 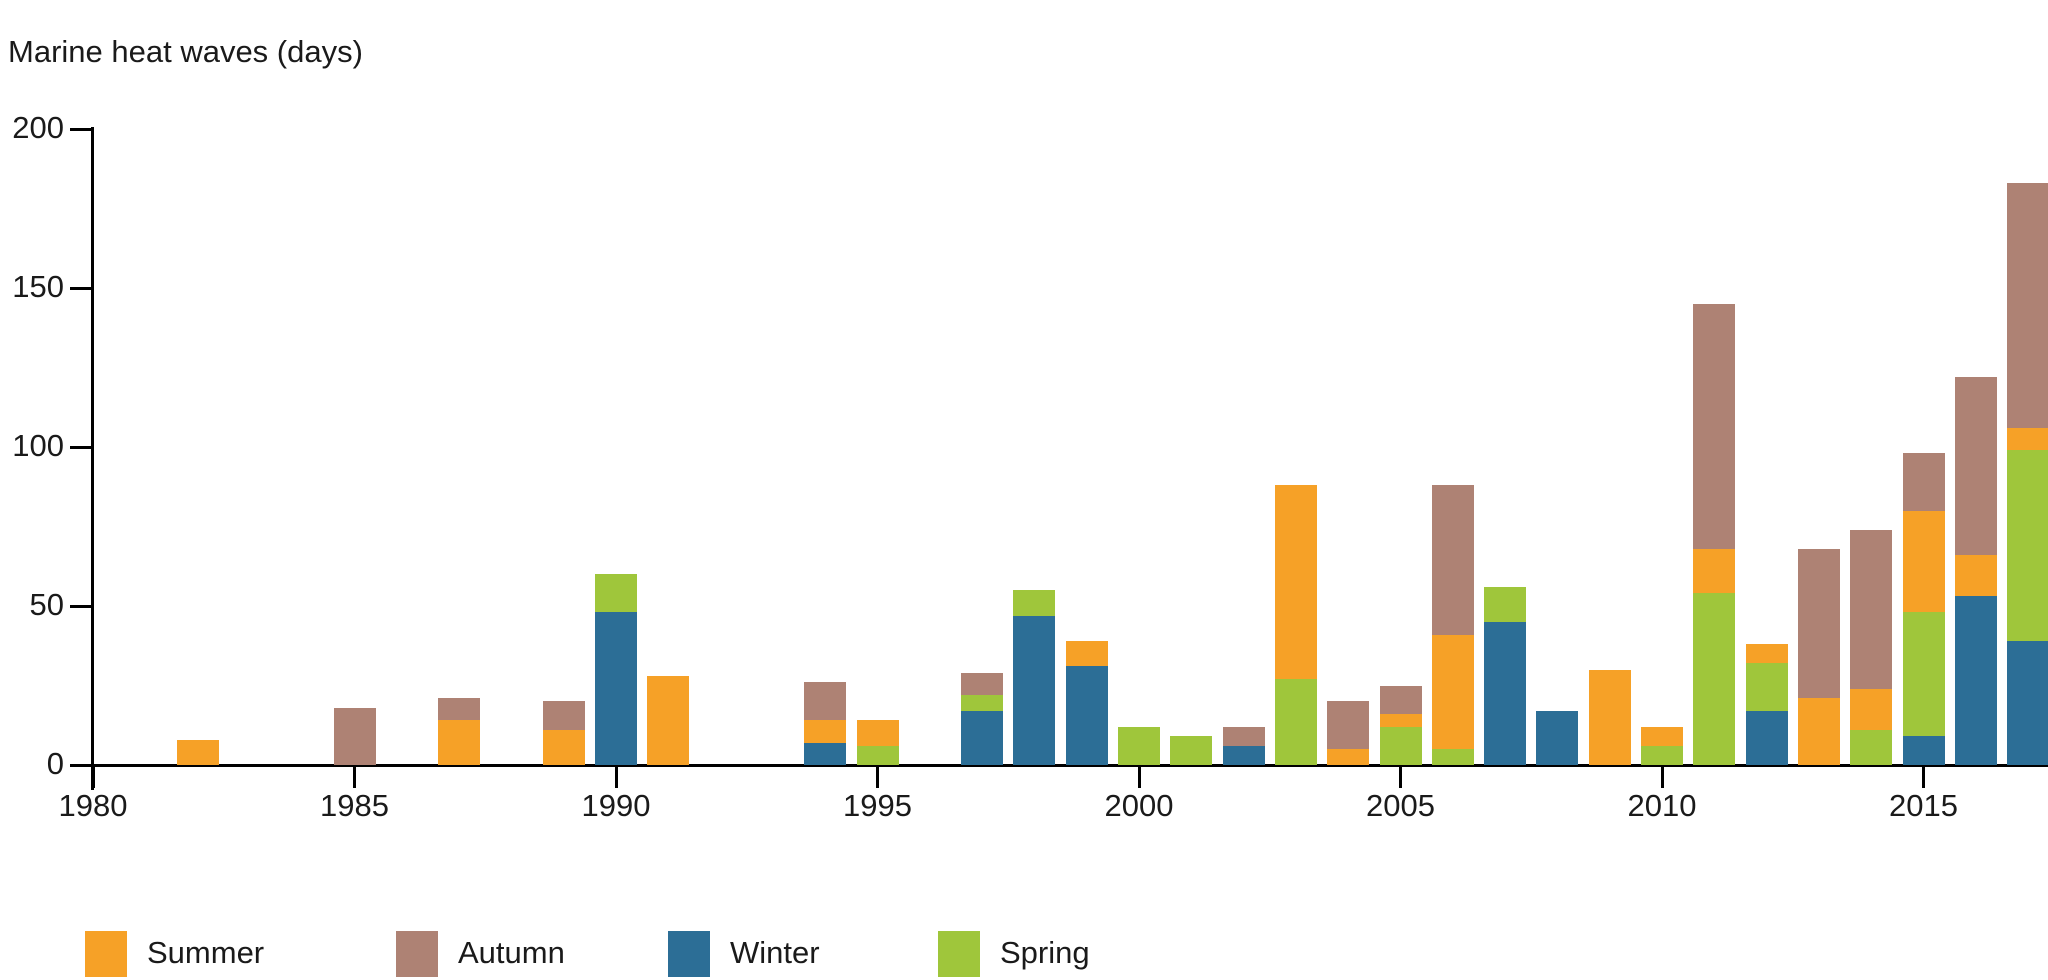 I want to click on bar-2005-summer, so click(x=1400, y=720).